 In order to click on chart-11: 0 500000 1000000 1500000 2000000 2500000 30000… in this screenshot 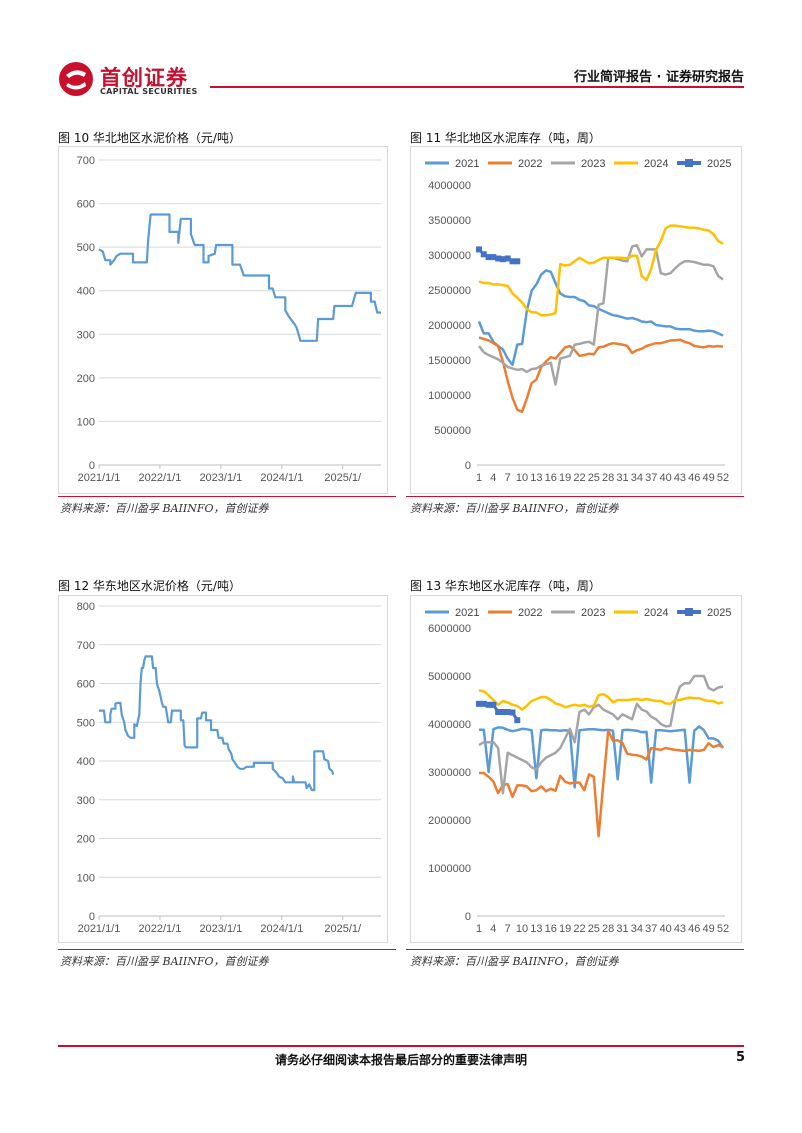, I will do `click(576, 320)`.